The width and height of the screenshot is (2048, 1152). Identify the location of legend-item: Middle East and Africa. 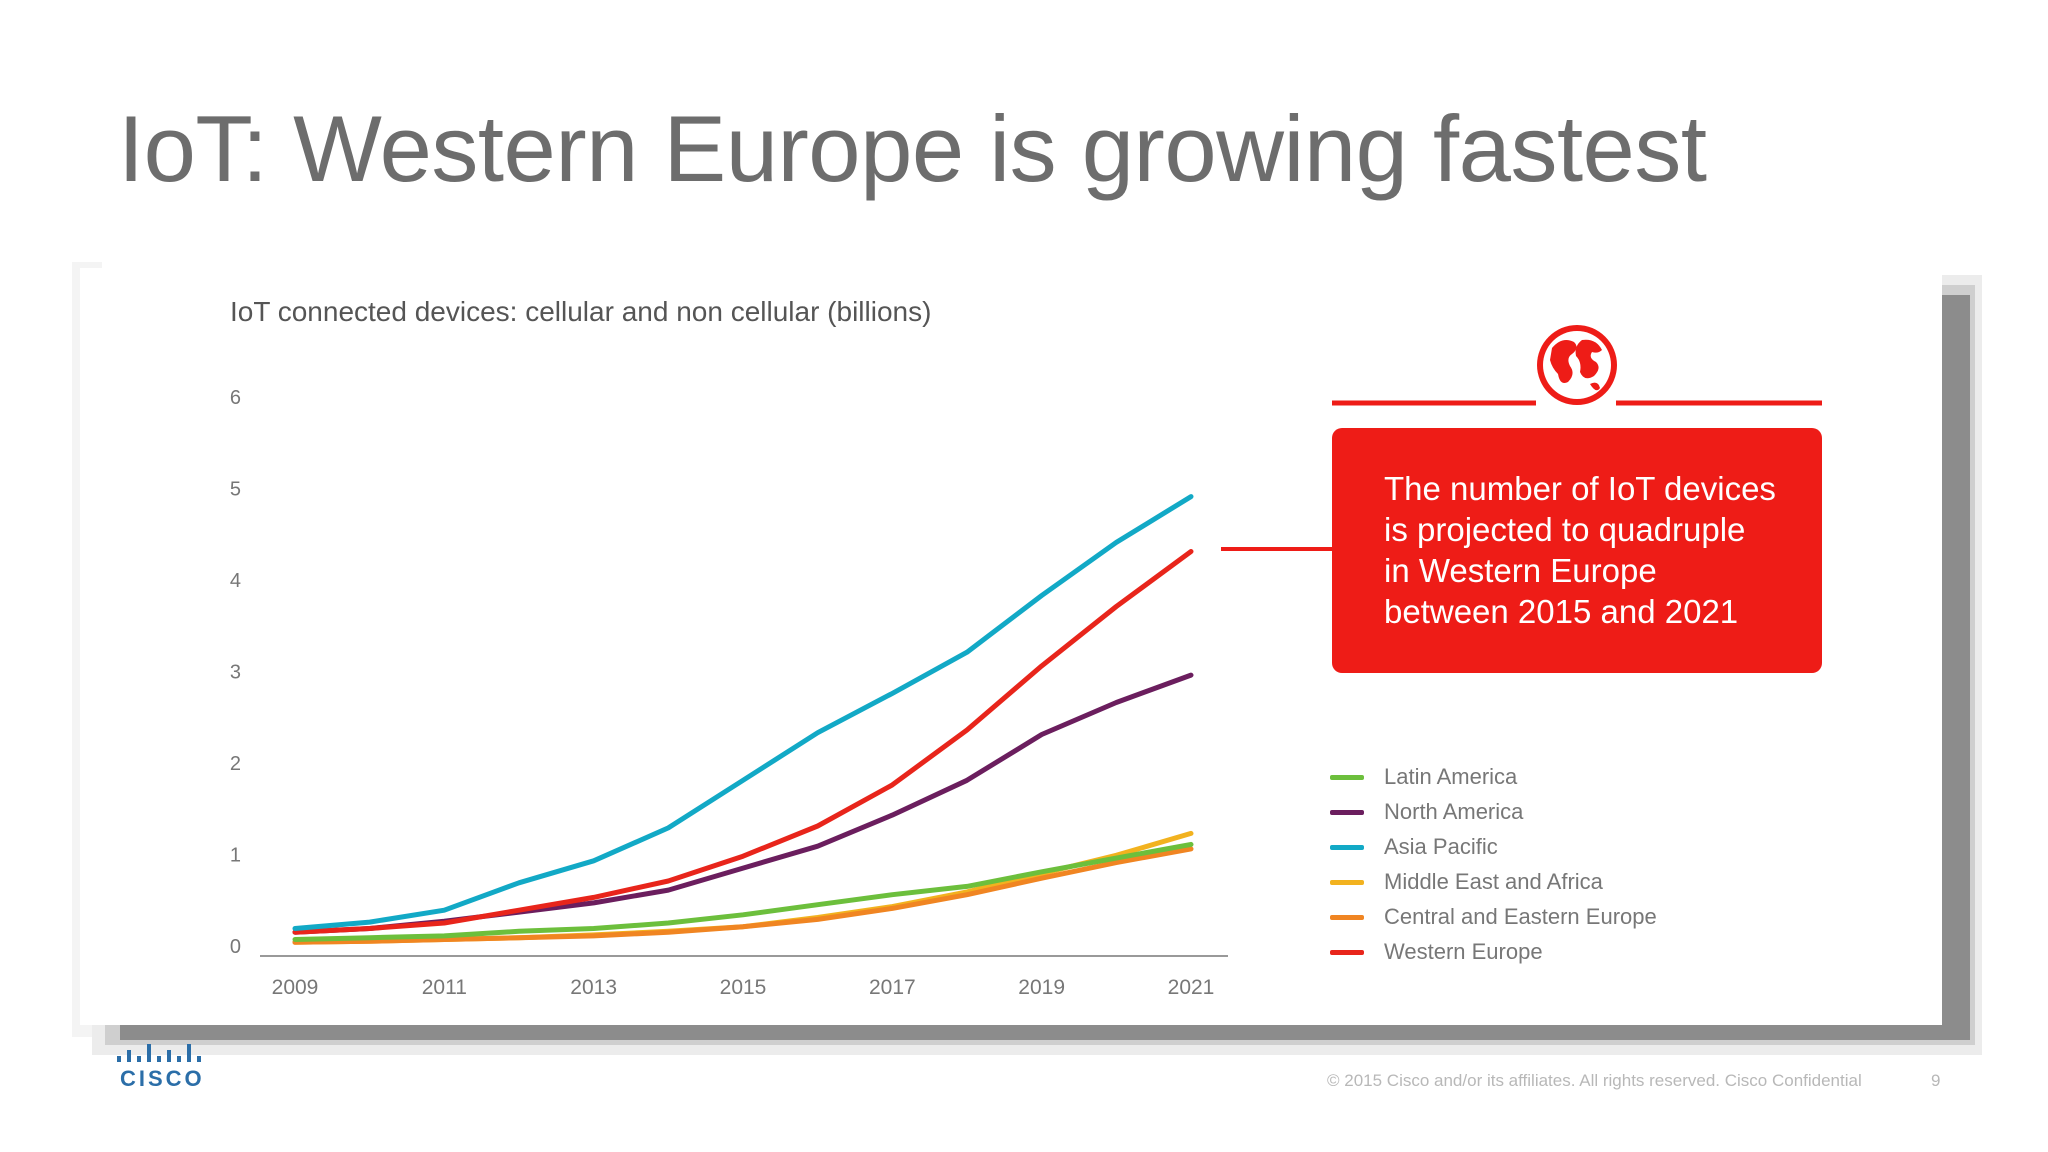
(1466, 882).